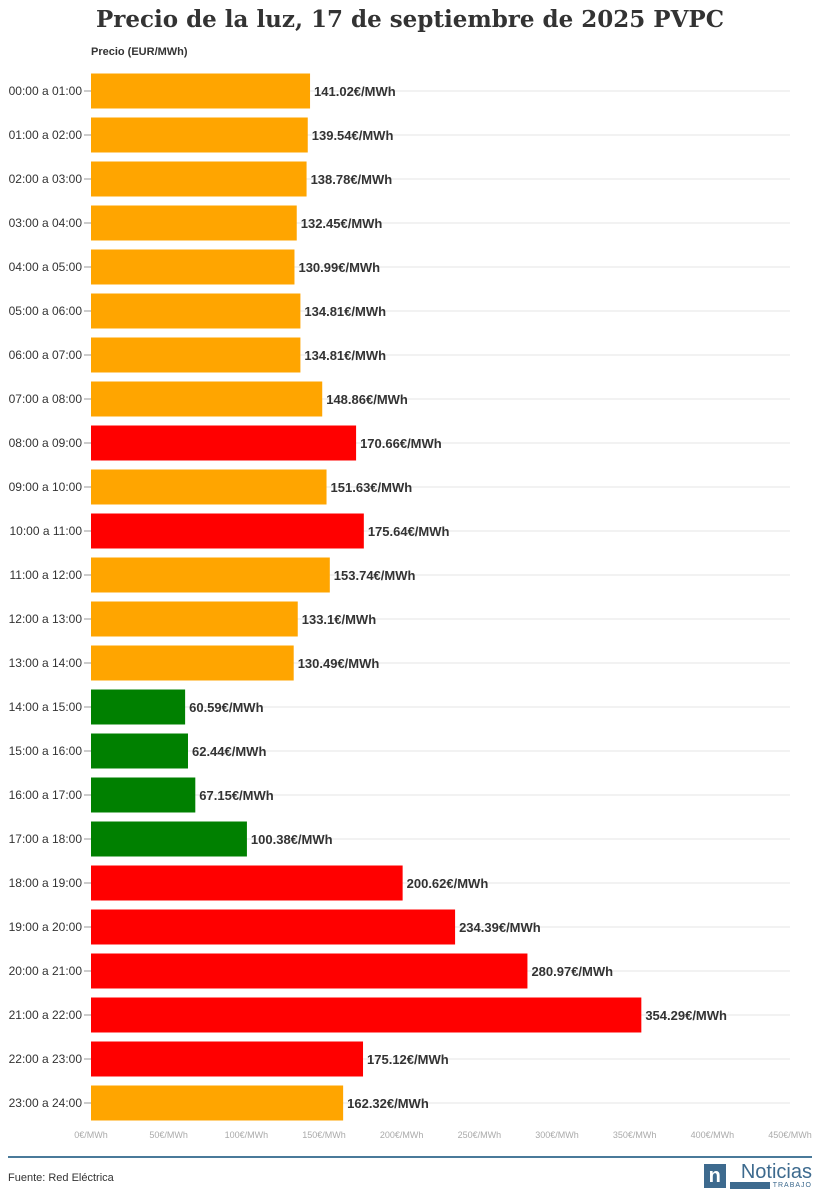 The height and width of the screenshot is (1202, 820). What do you see at coordinates (339, 619) in the screenshot?
I see `data-label: 133.1€/MWh` at bounding box center [339, 619].